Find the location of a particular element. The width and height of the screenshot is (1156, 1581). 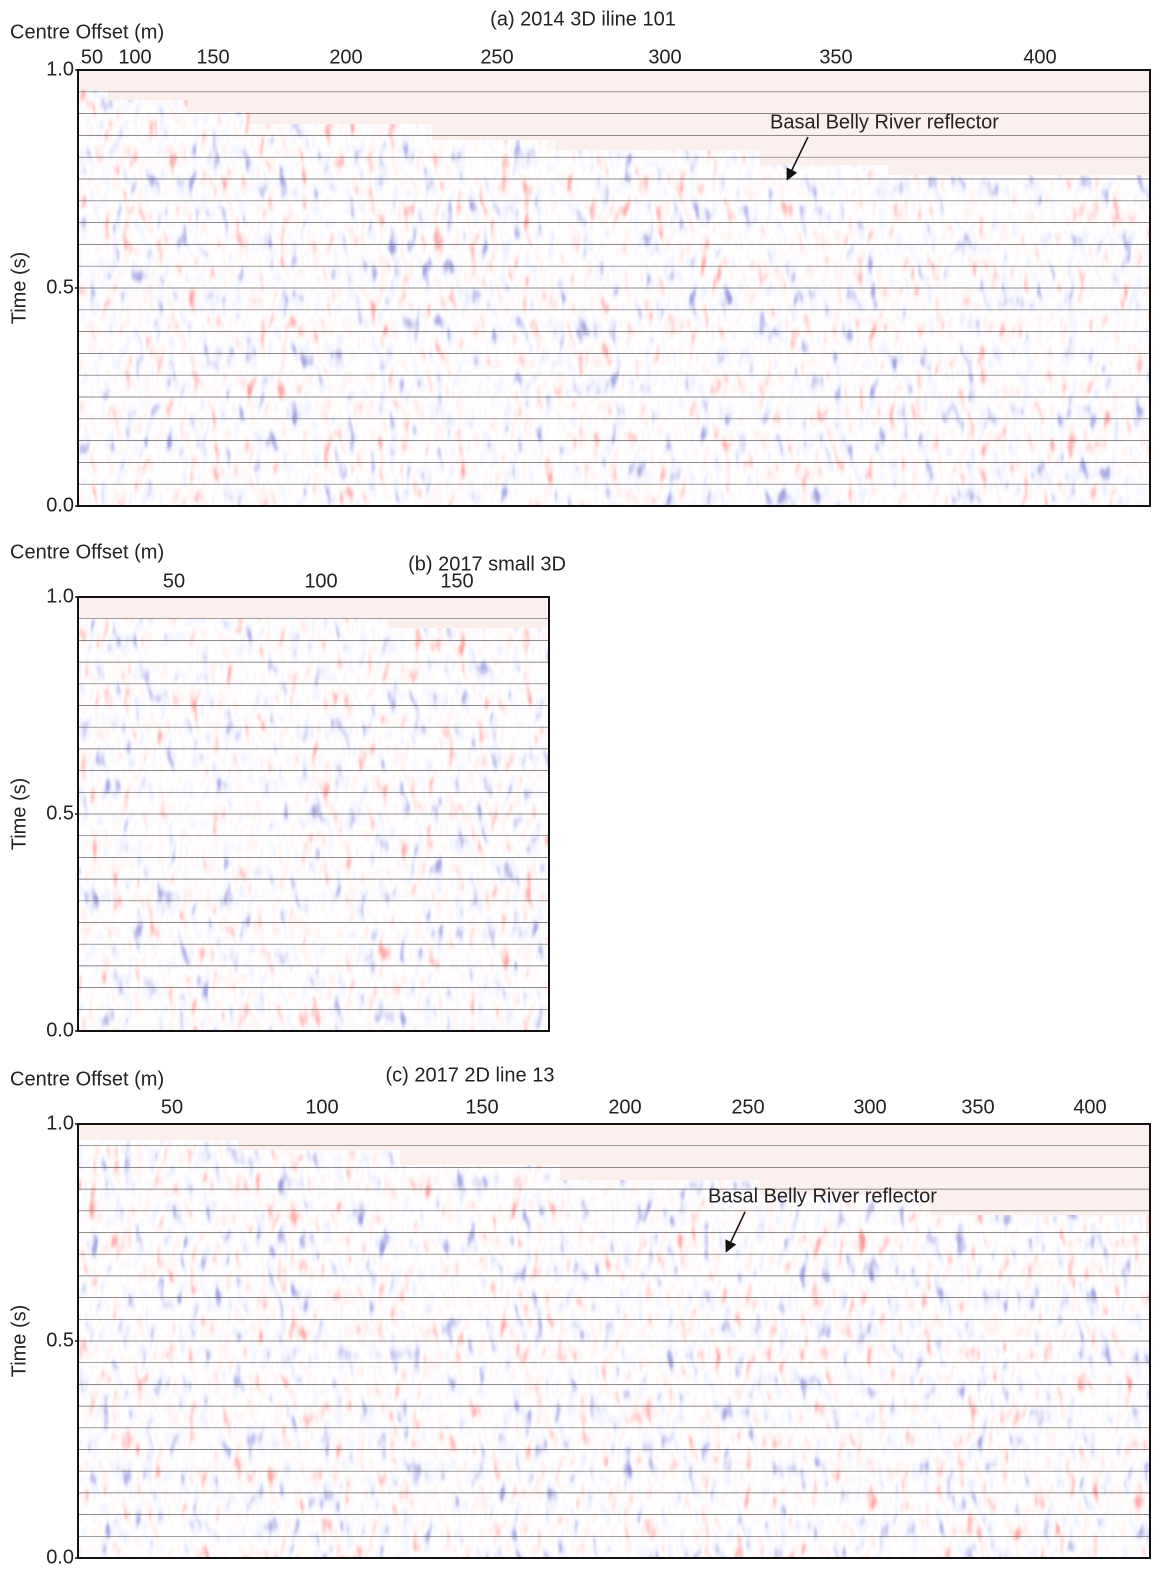

panel-title: (c) 2017 2D line 13 is located at coordinates (470, 1075).